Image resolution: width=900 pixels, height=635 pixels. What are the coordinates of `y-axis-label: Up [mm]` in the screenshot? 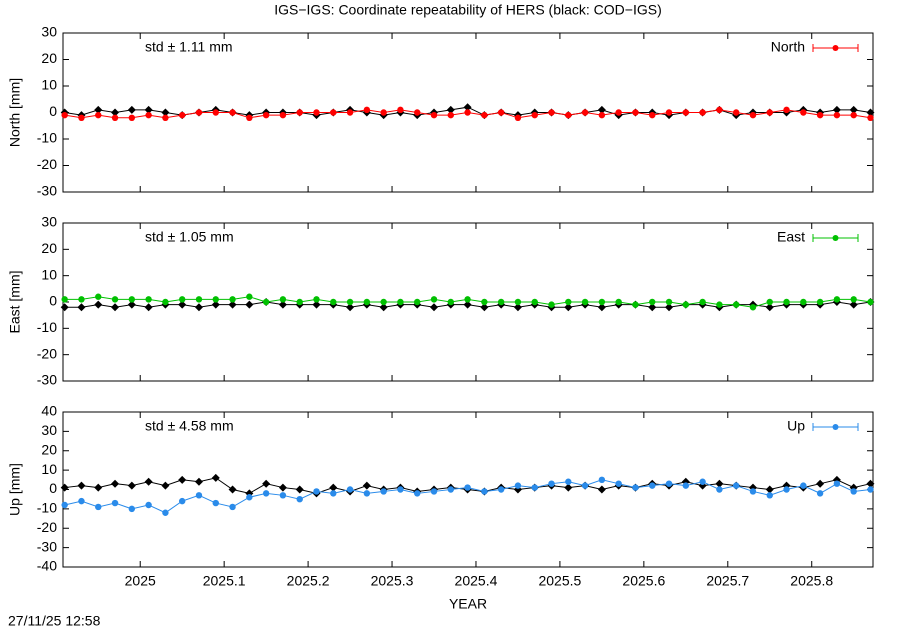 It's located at (15, 489).